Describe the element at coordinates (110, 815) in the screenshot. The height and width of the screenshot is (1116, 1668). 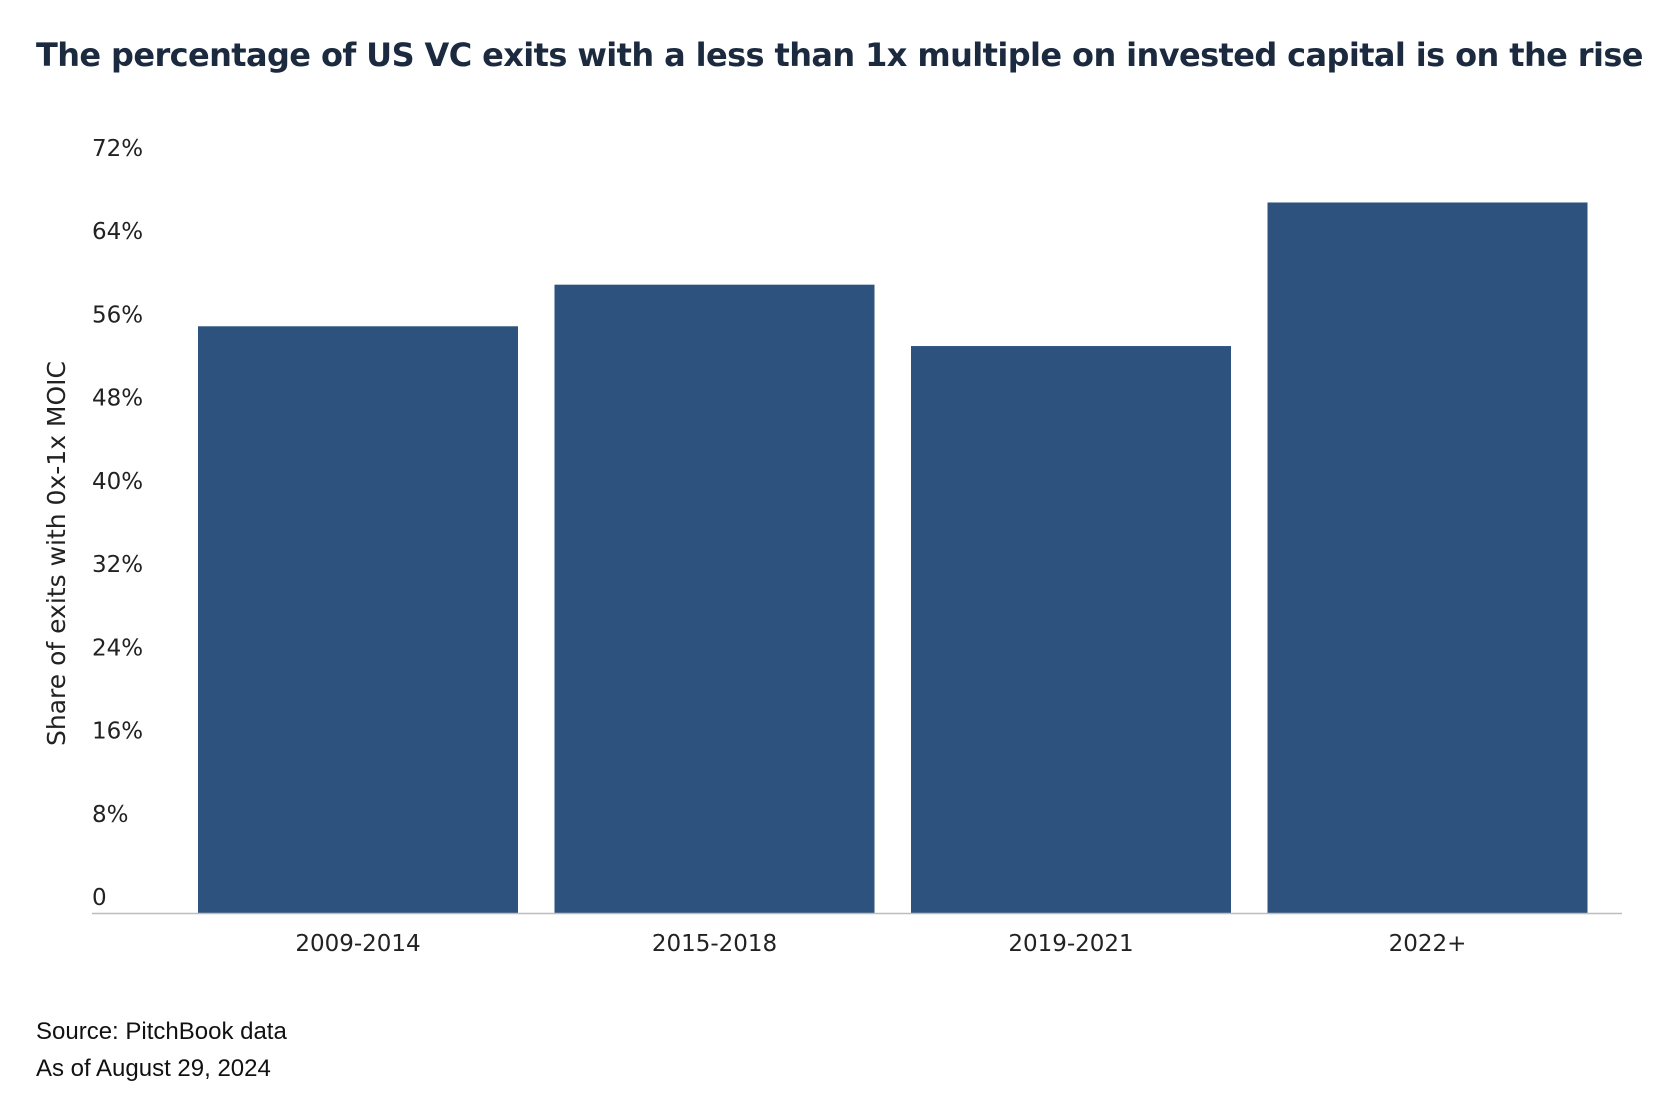
I see `y-tick-label: 8%` at that location.